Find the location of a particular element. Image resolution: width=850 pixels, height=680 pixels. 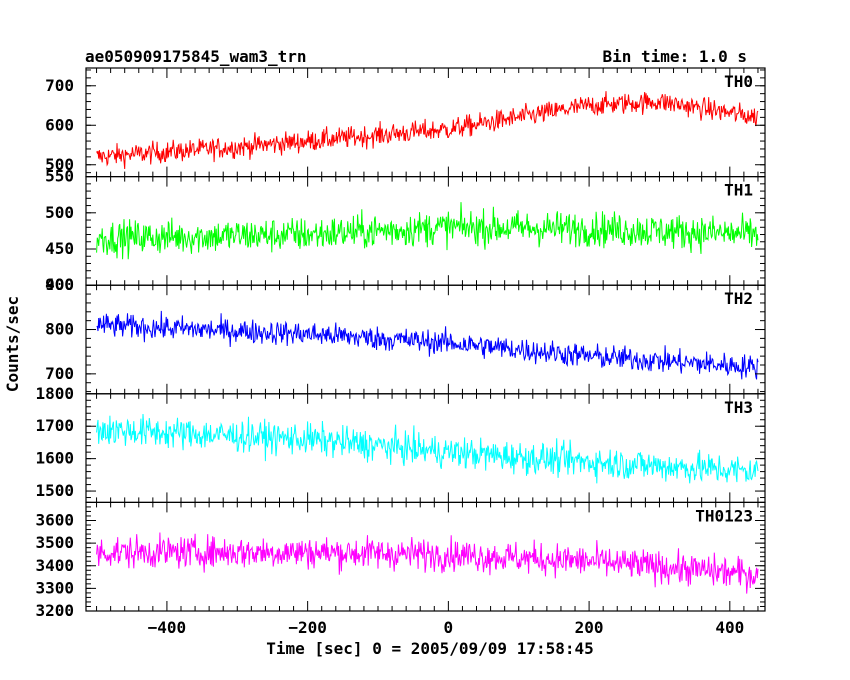

x-tick-label: 400 is located at coordinates (729, 627).